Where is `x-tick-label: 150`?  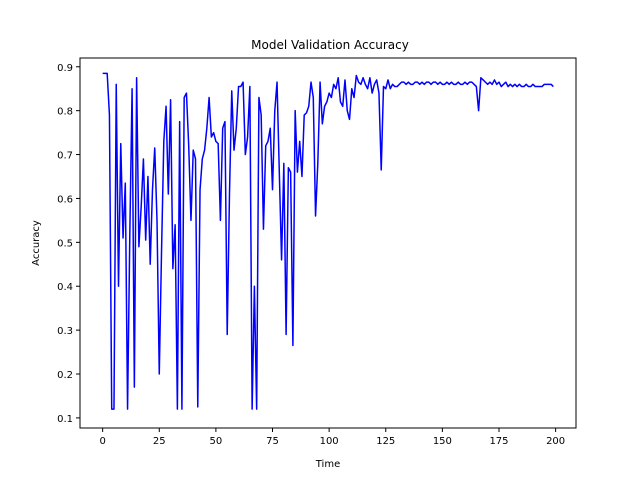 x-tick-label: 150 is located at coordinates (442, 441).